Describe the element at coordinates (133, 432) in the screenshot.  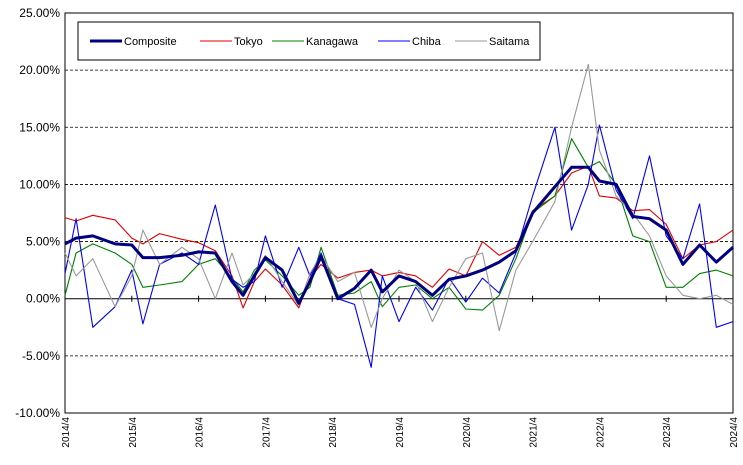
I see `x-tick-label: 2015/4` at that location.